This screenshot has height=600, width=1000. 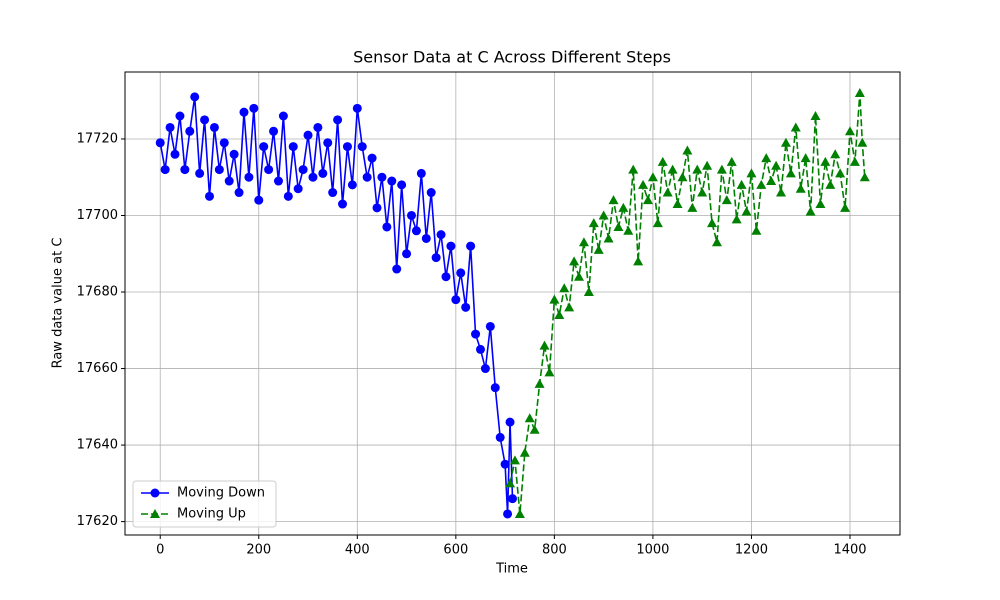 I want to click on x-tick-label: 0, so click(x=160, y=550).